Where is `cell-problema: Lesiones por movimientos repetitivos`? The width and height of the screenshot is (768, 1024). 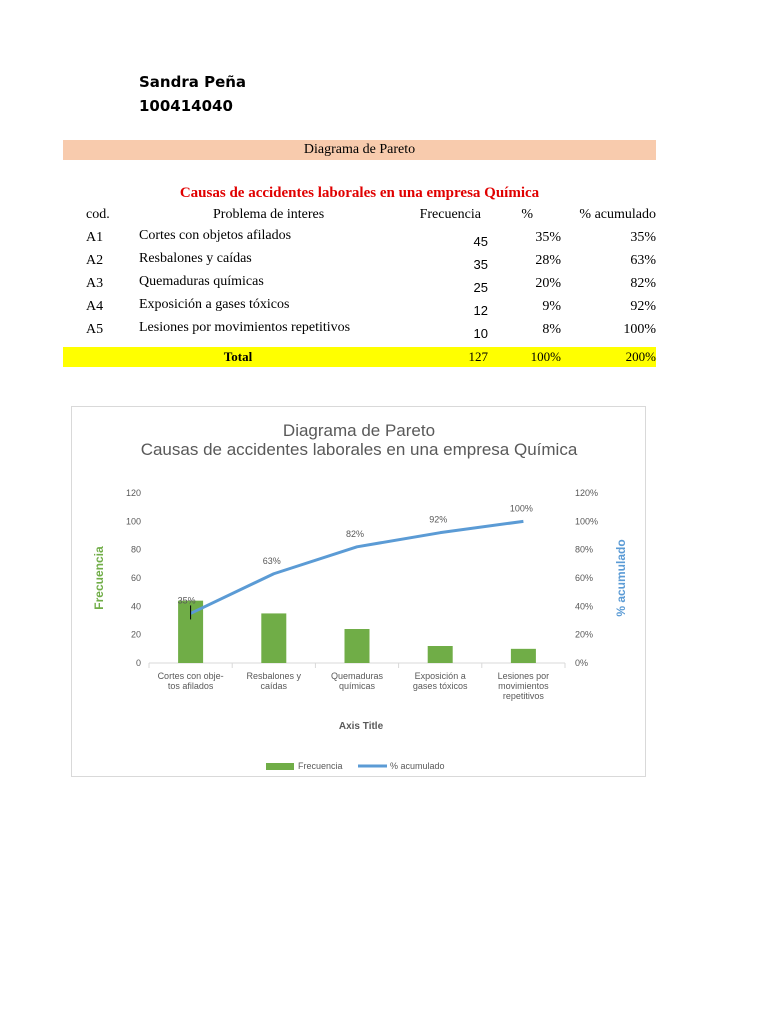
cell-problema: Lesiones por movimientos repetitivos is located at coordinates (245, 327).